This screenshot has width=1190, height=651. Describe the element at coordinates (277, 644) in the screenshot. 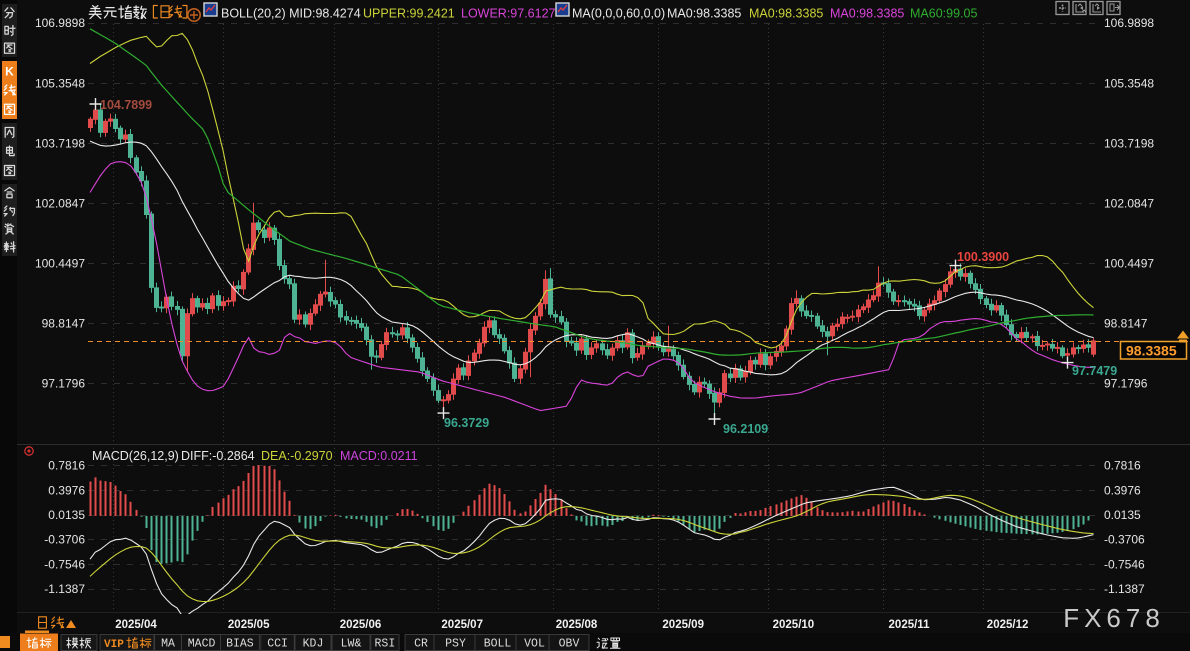

I see `svg-text: CCI` at that location.